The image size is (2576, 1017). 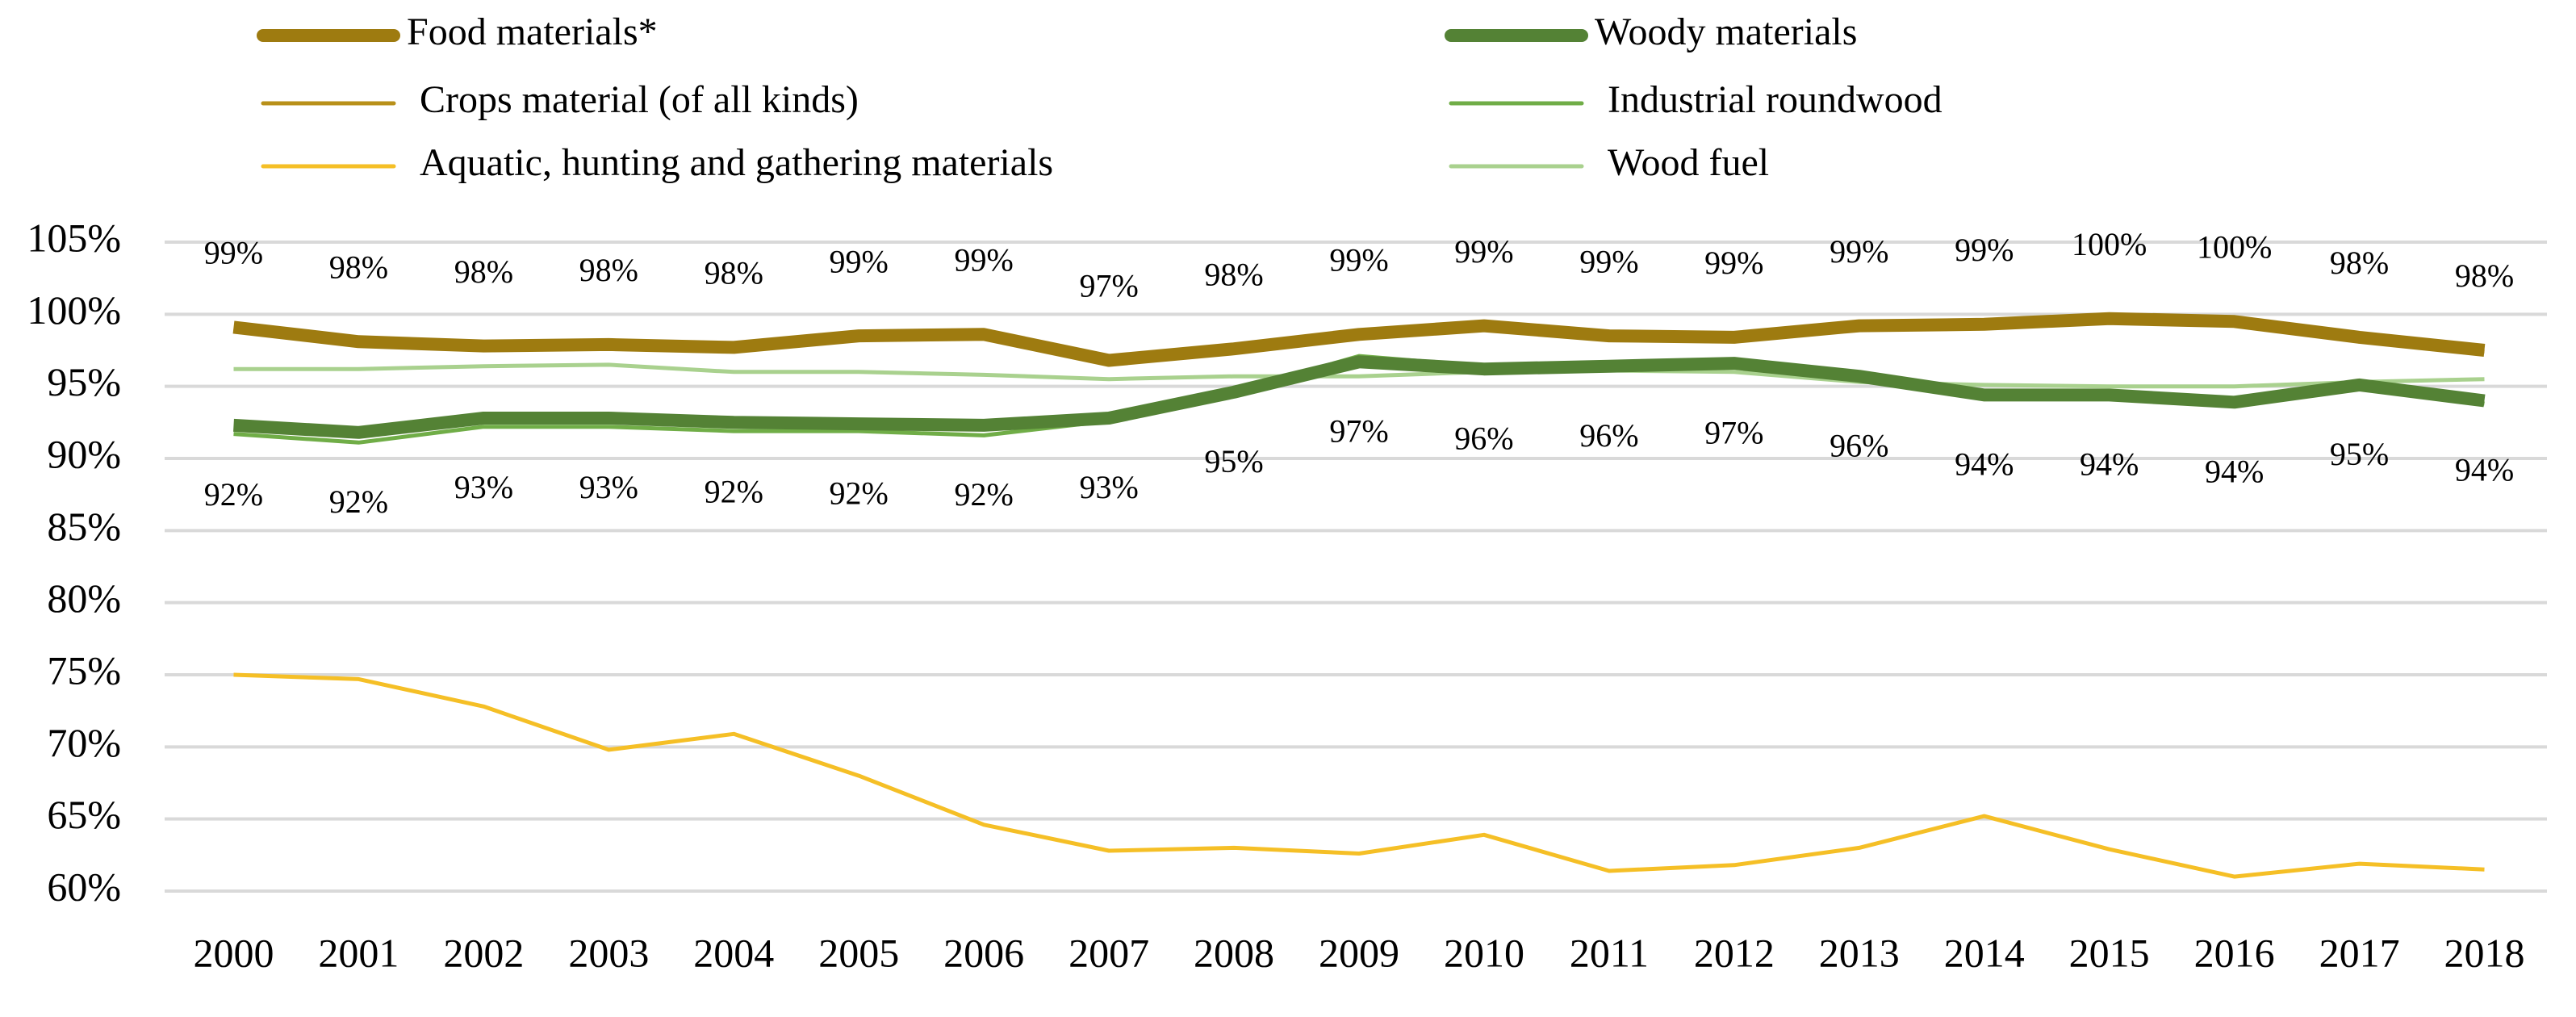 I want to click on legend-label: Crops material (of all kinds), so click(x=639, y=99).